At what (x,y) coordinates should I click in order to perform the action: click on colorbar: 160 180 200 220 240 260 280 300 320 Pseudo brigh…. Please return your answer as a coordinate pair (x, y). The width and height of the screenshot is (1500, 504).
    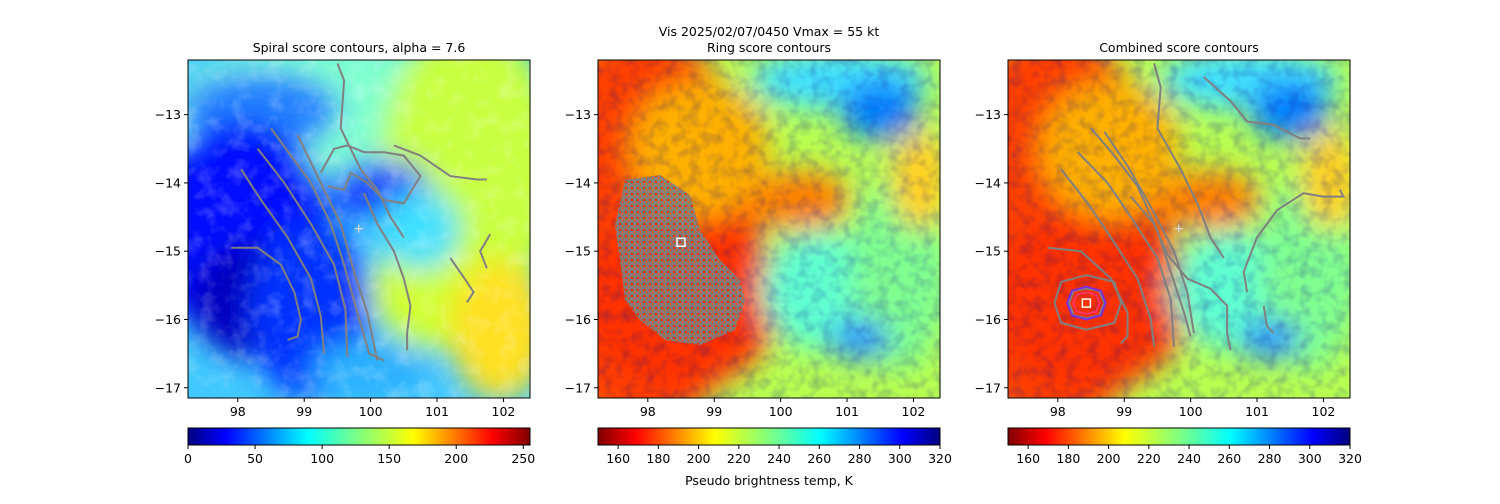
    Looking at the image, I should click on (774, 457).